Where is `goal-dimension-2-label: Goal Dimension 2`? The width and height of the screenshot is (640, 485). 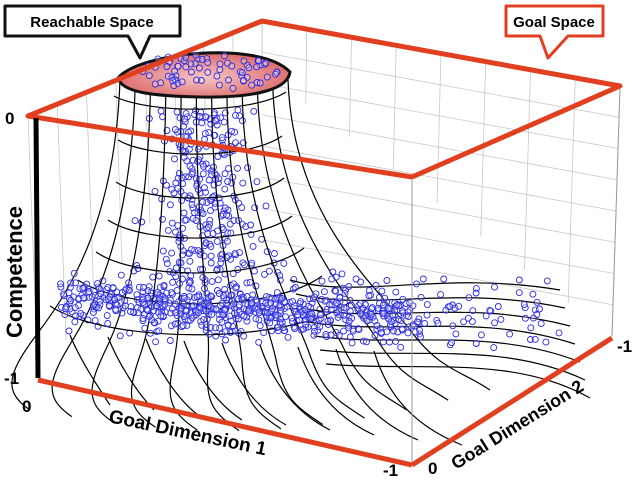
goal-dimension-2-label: Goal Dimension 2 is located at coordinates (518, 425).